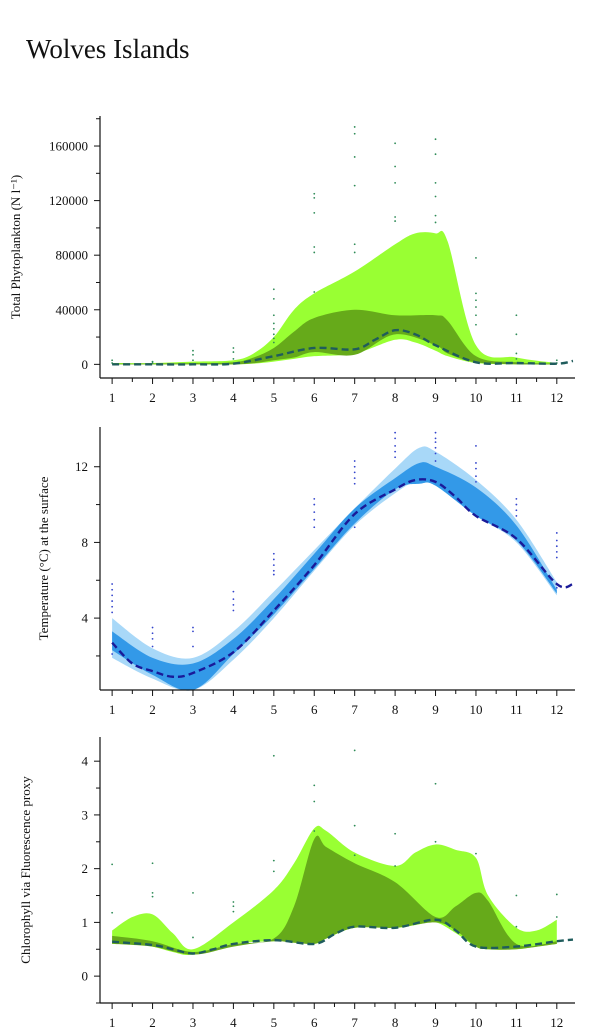  Describe the element at coordinates (68, 146) in the screenshot. I see `y-tick-label: 160000` at that location.